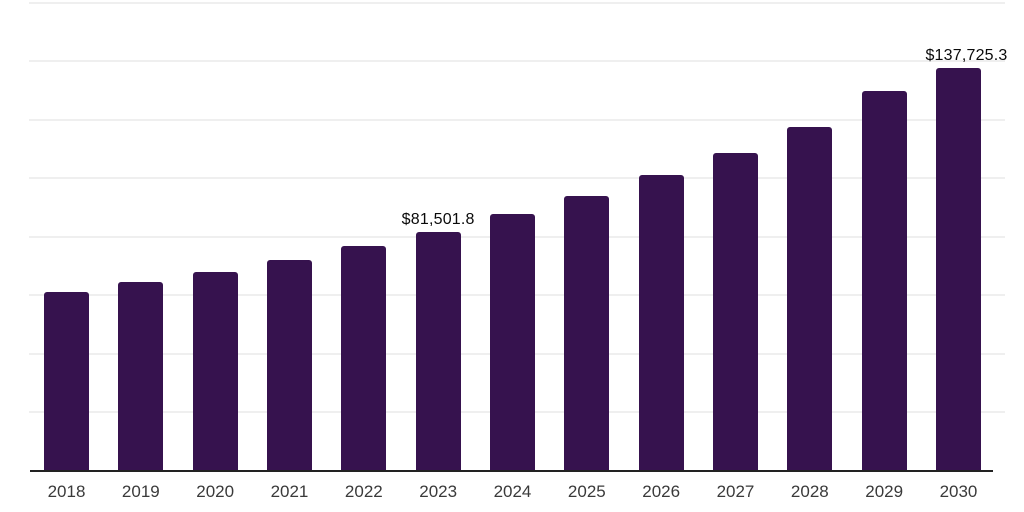  What do you see at coordinates (512, 491) in the screenshot?
I see `x-tick-2024: 2024` at bounding box center [512, 491].